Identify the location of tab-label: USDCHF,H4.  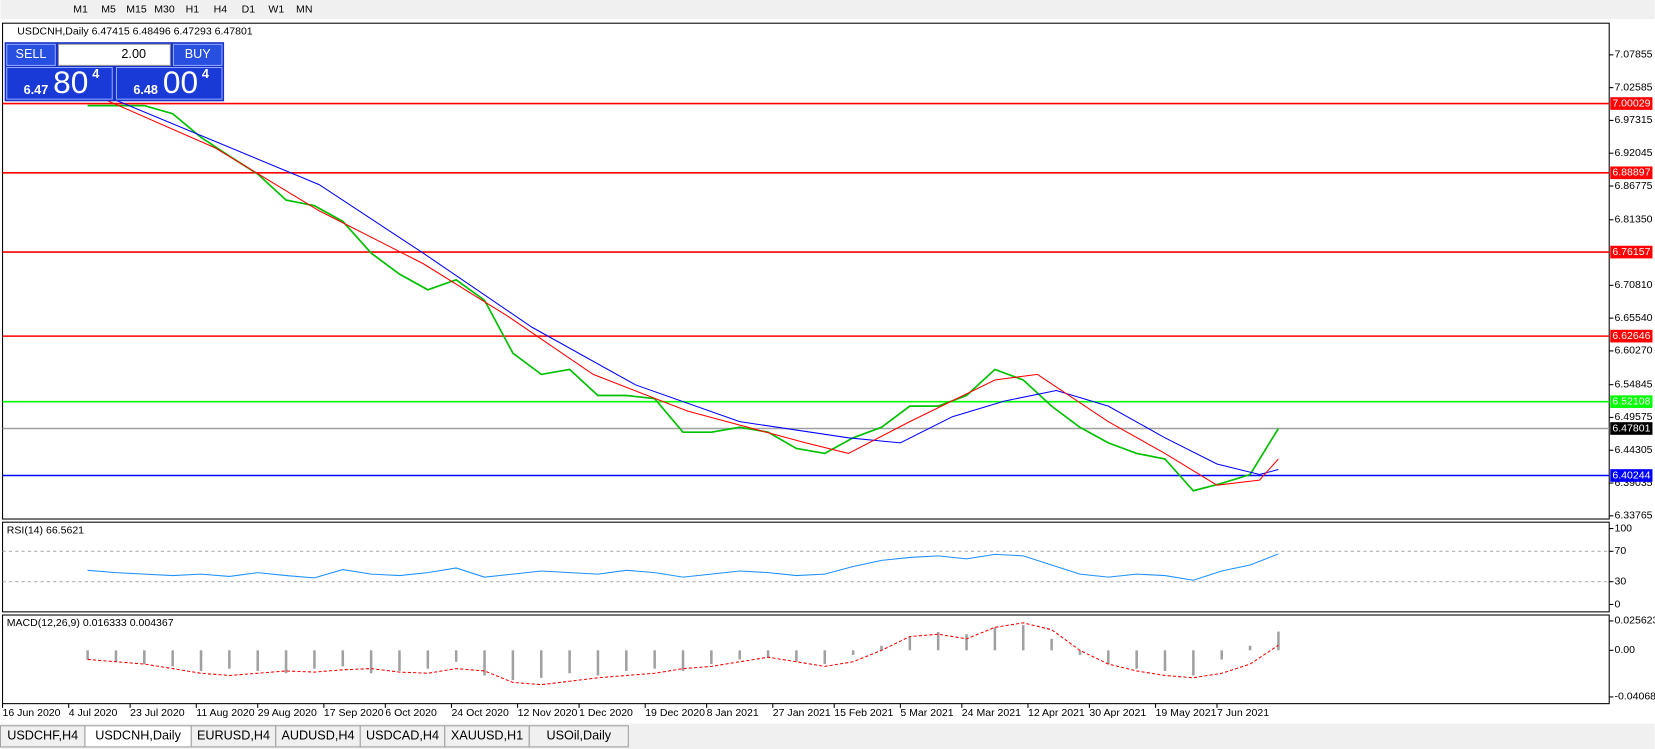
(42, 736).